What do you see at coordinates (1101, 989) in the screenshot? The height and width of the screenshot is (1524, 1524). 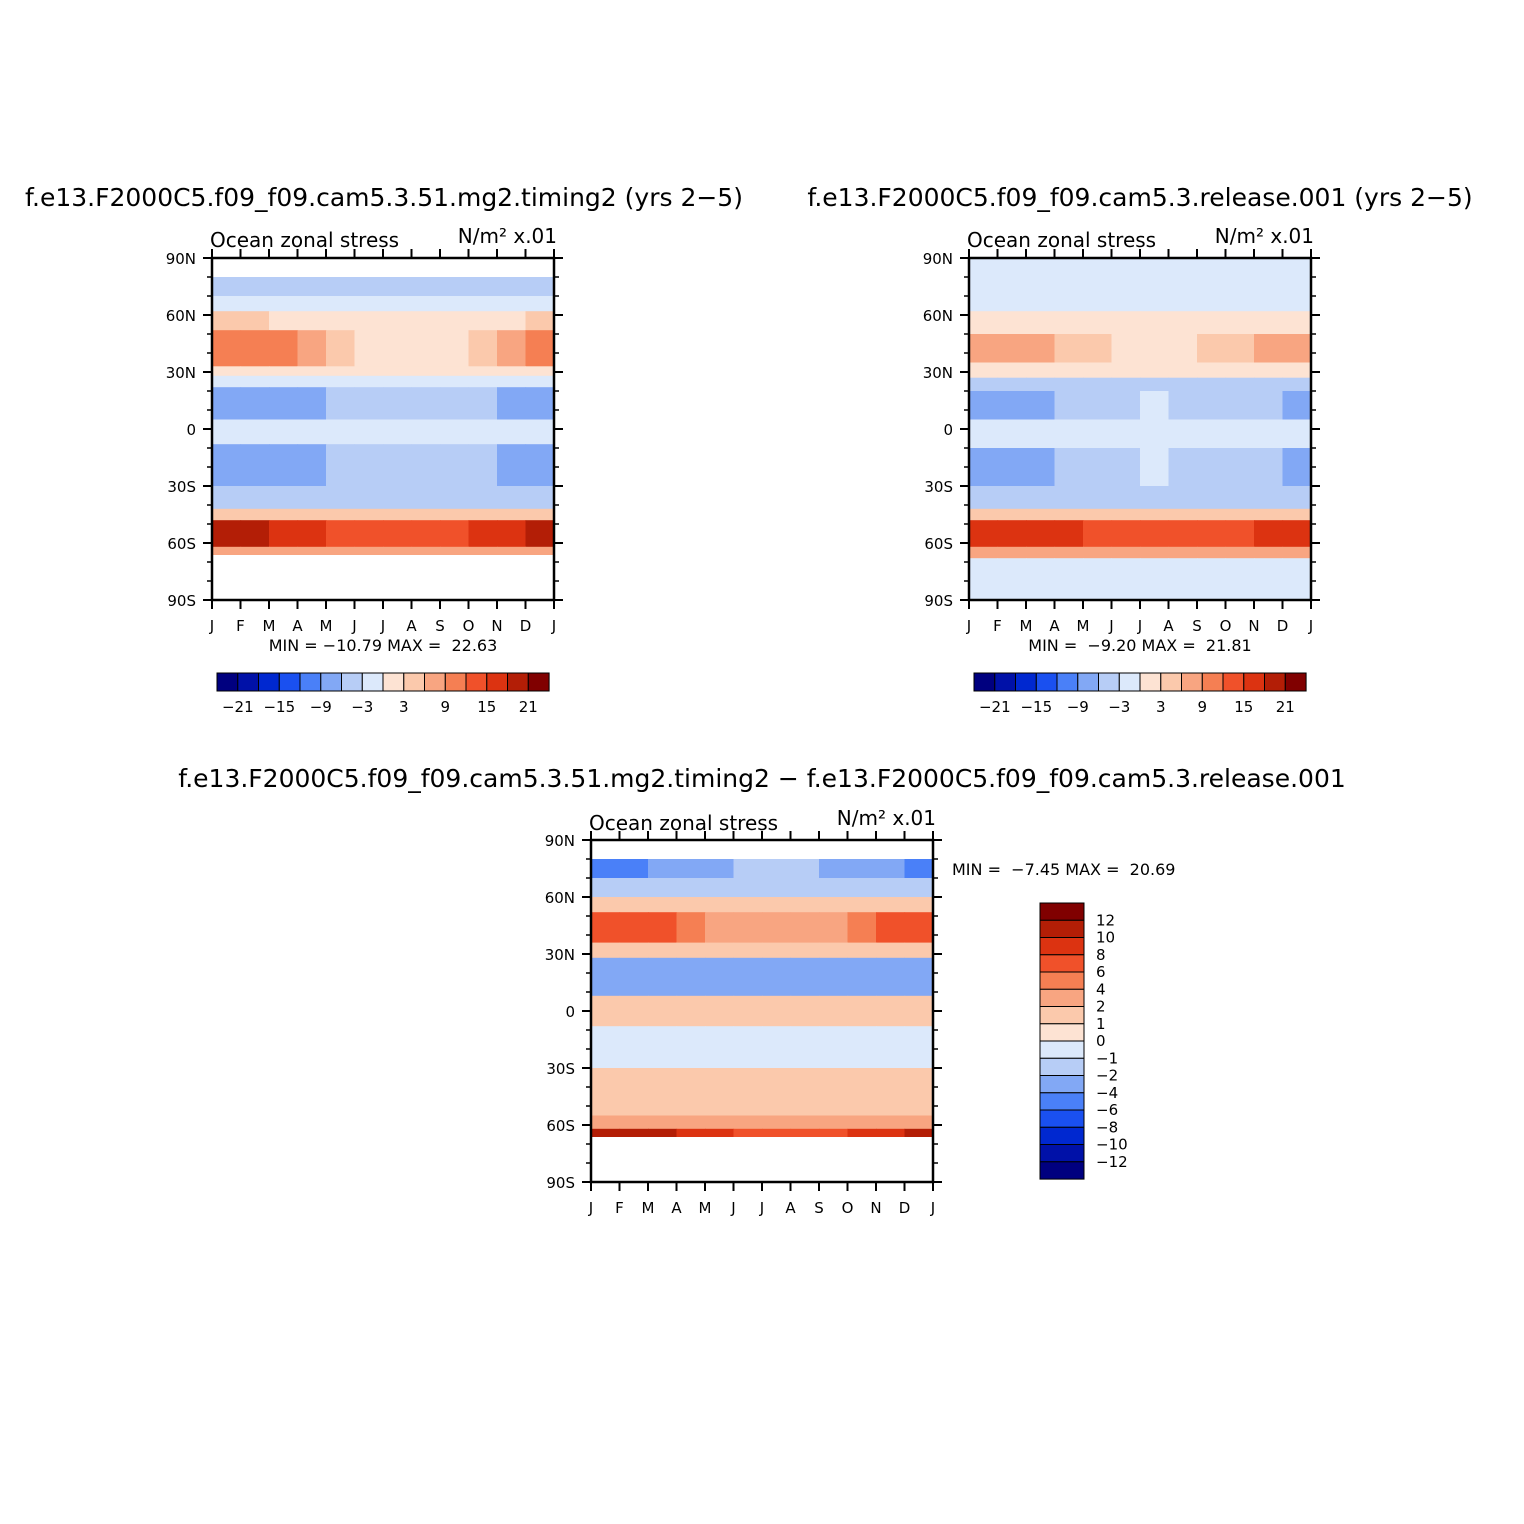 I see `colorbar-label: 4` at bounding box center [1101, 989].